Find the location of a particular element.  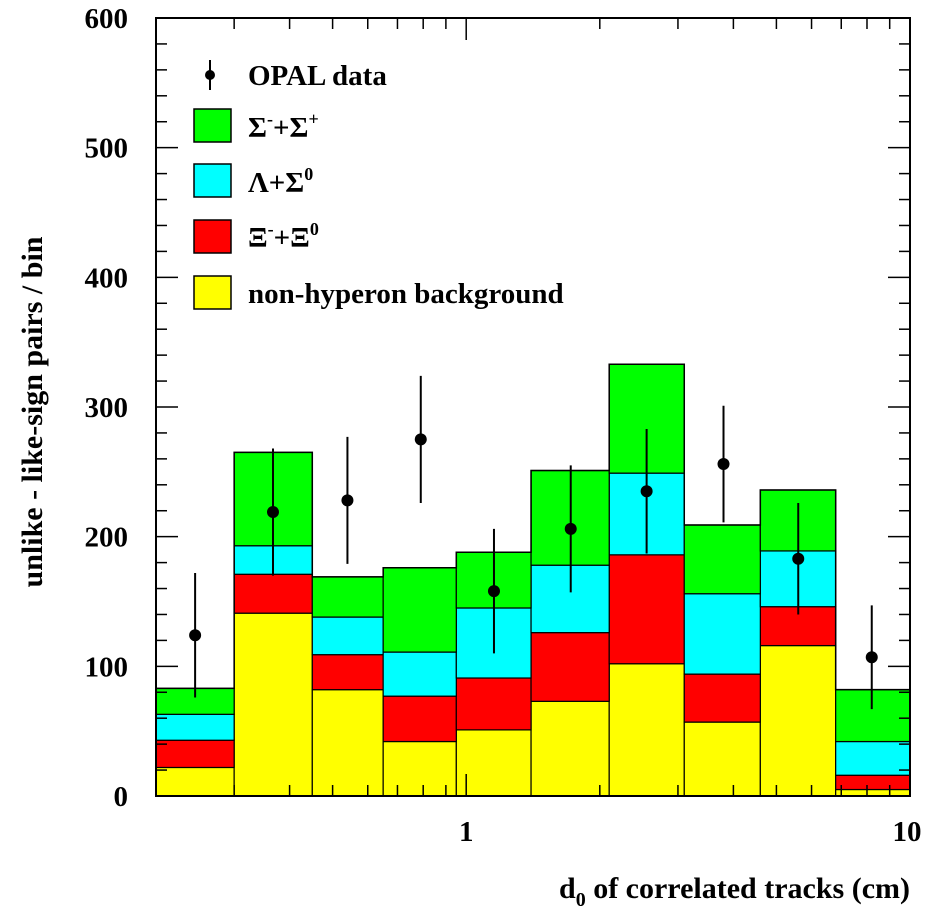

legend-item-opal-data: OPAL data is located at coordinates (296, 76).